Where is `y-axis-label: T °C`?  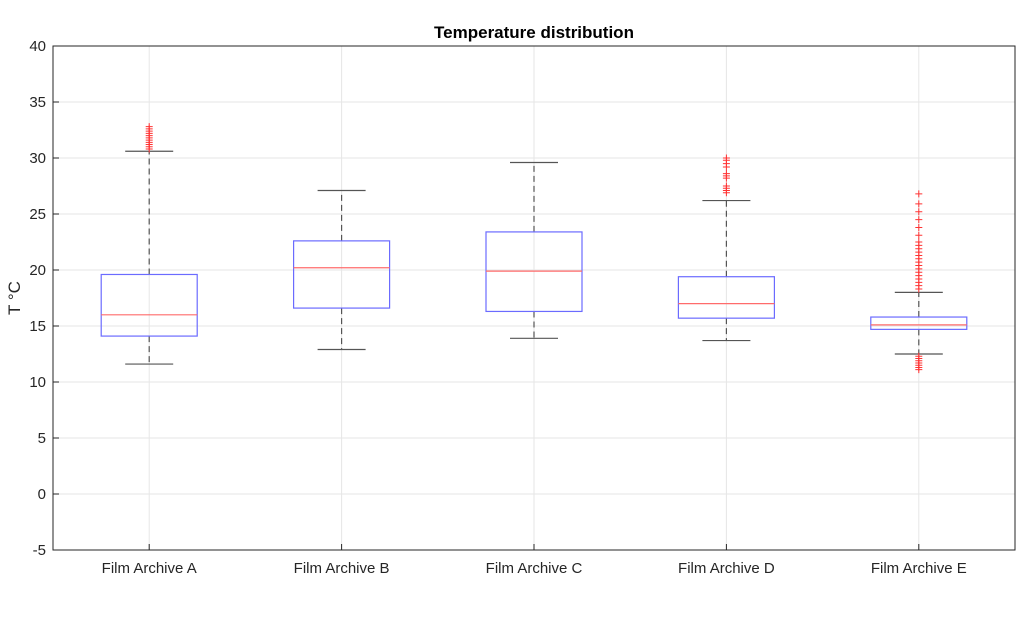
y-axis-label: T °C is located at coordinates (14, 298).